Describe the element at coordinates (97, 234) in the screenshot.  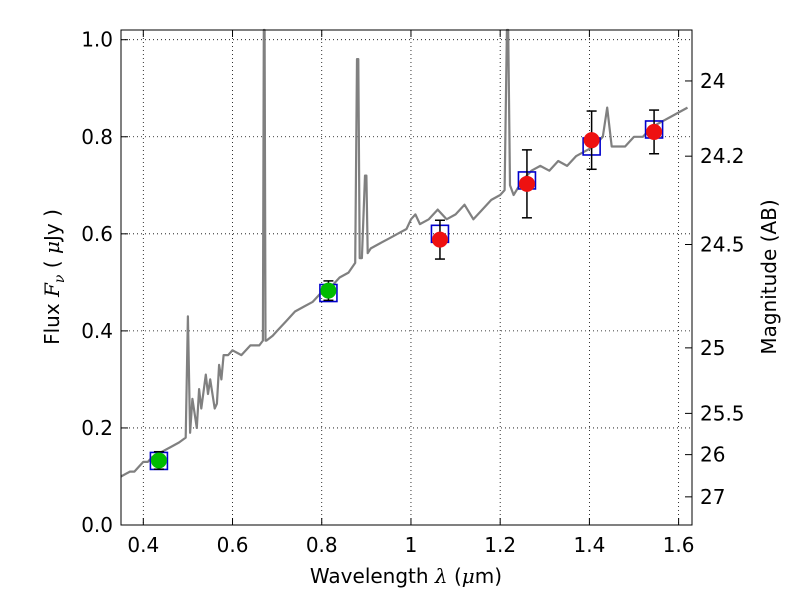
I see `y-tick-label: 0.6` at that location.